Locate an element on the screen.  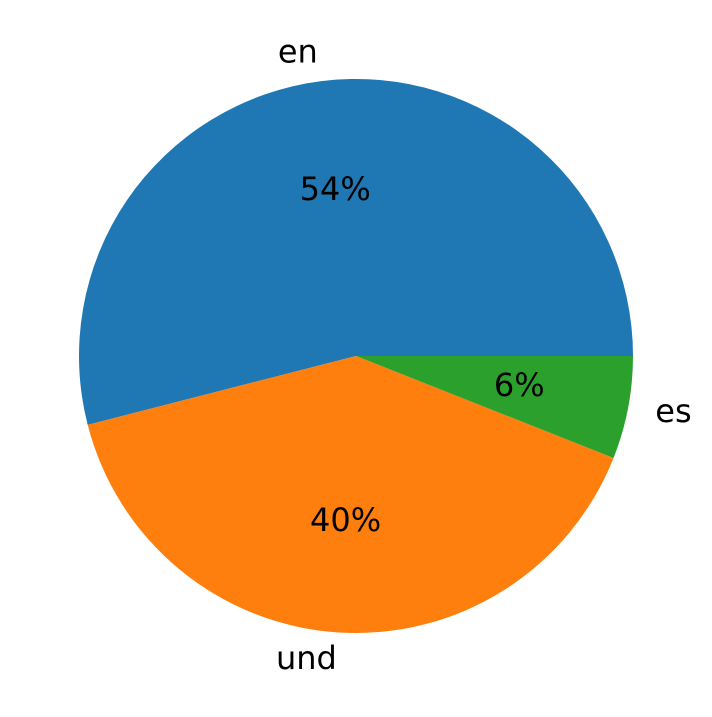
value-label: 54% is located at coordinates (335, 189).